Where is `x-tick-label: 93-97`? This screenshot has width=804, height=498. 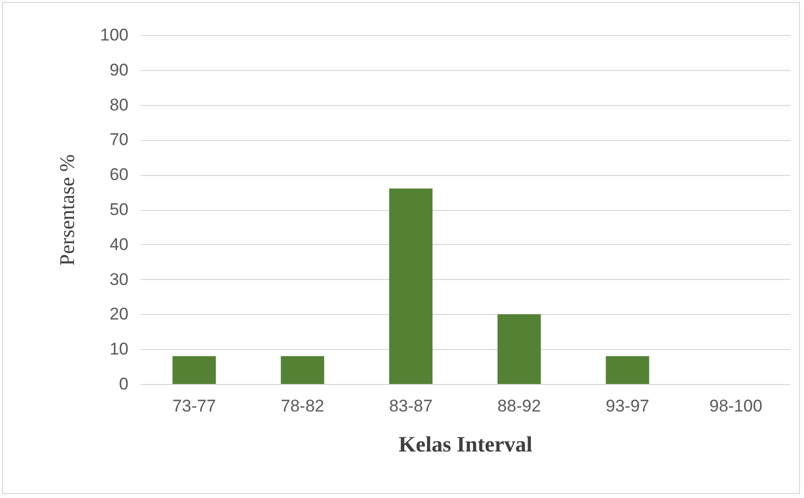 x-tick-label: 93-97 is located at coordinates (628, 406).